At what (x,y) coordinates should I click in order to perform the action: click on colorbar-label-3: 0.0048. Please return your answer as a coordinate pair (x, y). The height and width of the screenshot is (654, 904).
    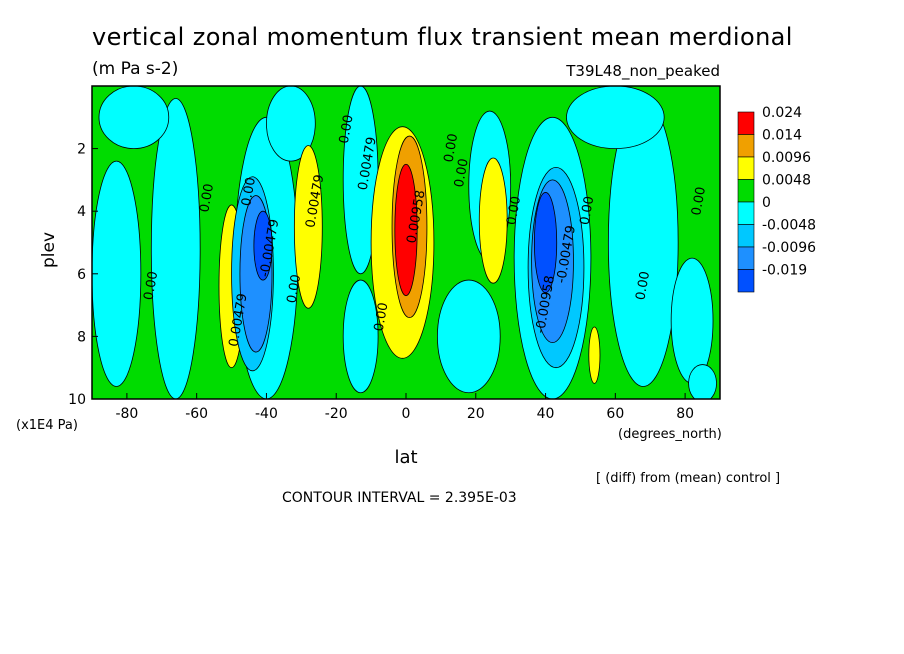
    Looking at the image, I should click on (786, 181).